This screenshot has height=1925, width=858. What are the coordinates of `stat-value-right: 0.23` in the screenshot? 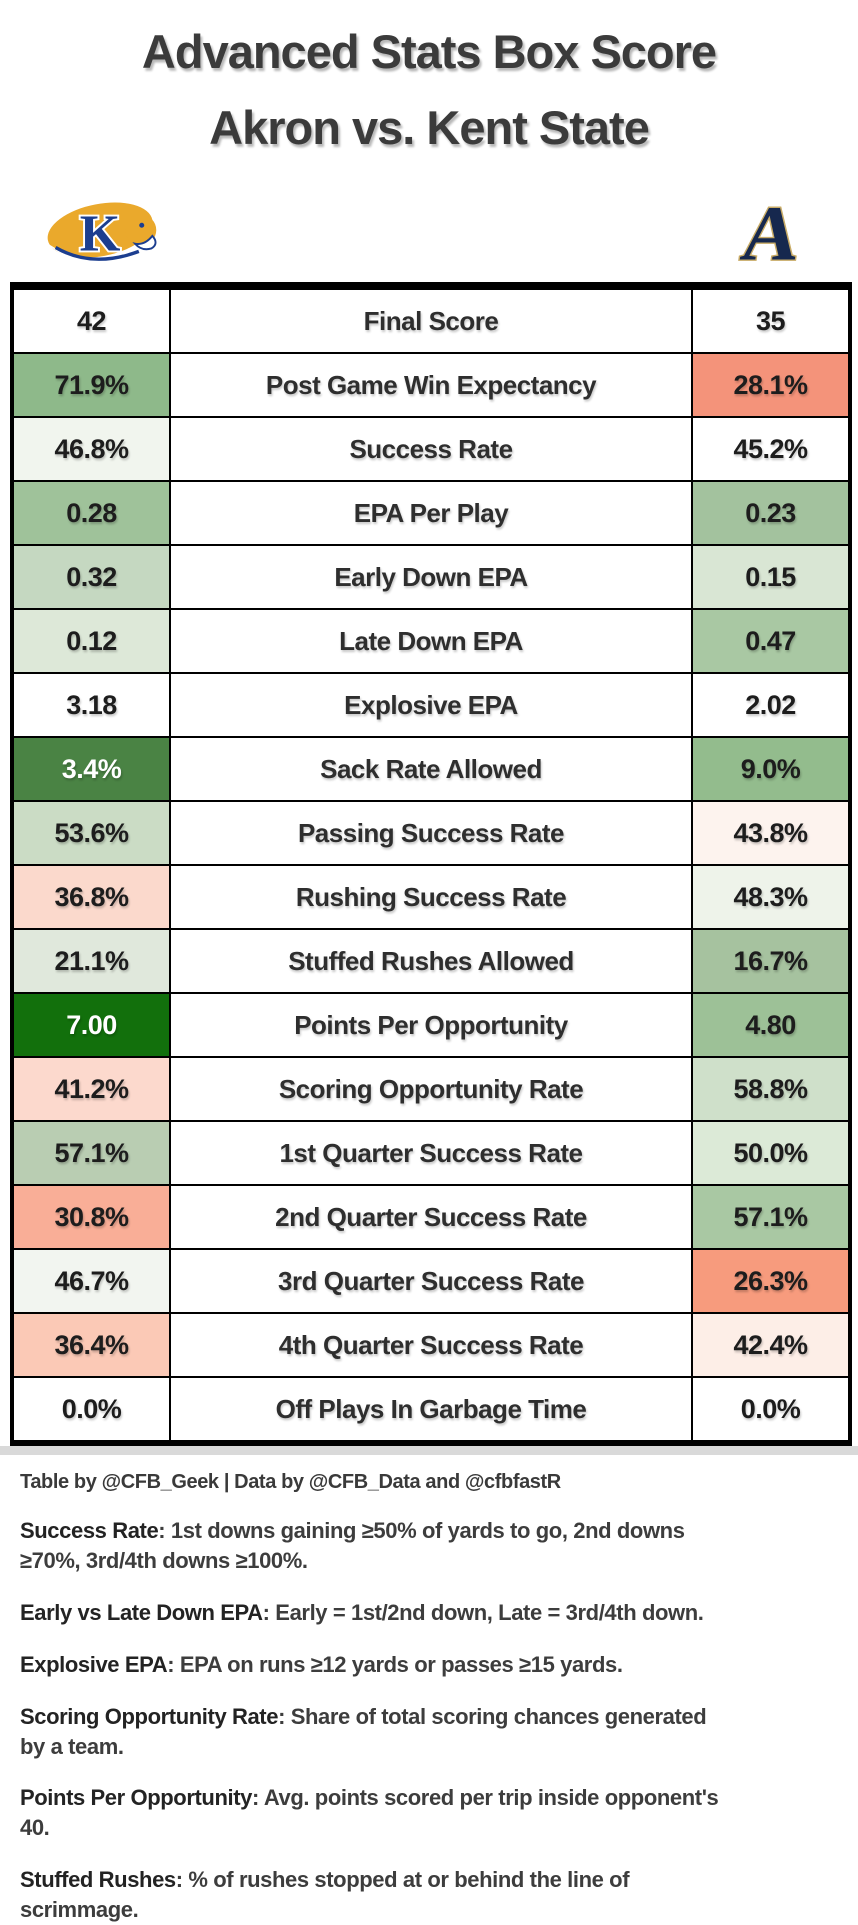 It's located at (771, 513).